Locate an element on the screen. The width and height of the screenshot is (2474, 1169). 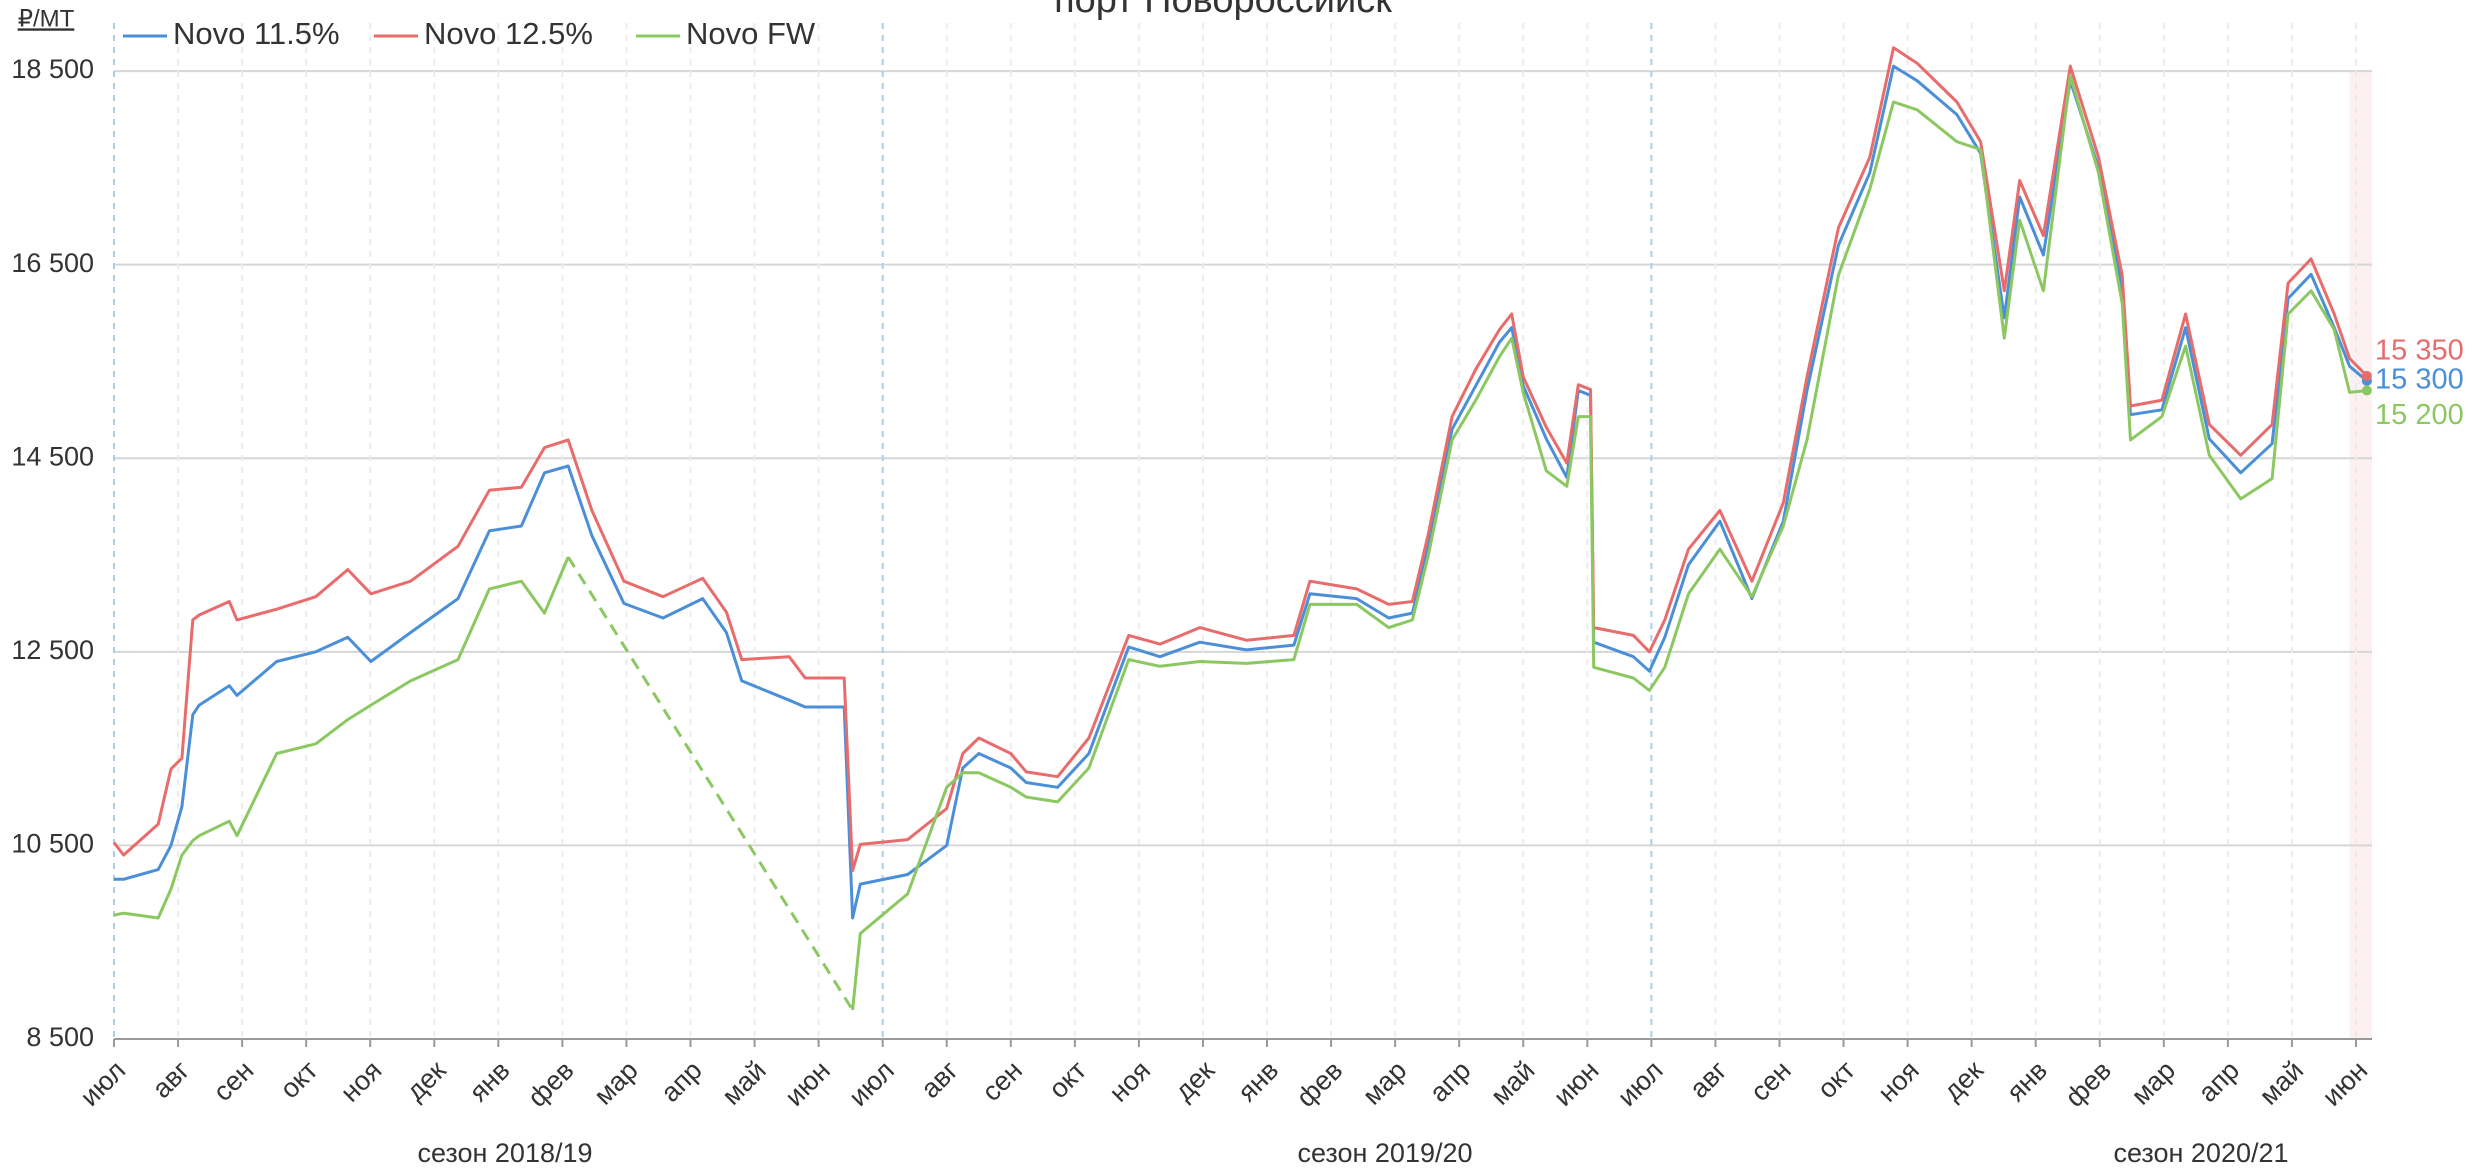
end-label: 15 300 is located at coordinates (2419, 379).